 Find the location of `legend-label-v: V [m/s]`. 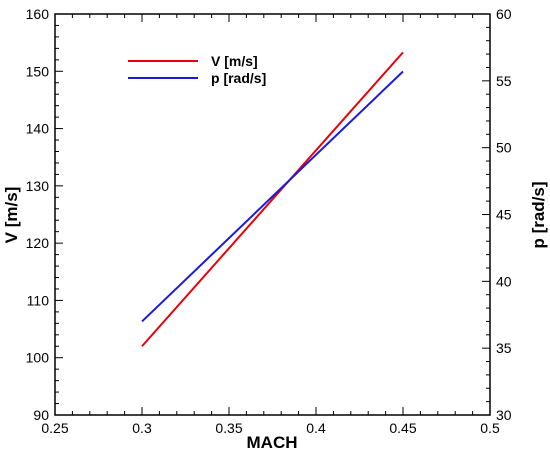

legend-label-v: V [m/s] is located at coordinates (234, 61).